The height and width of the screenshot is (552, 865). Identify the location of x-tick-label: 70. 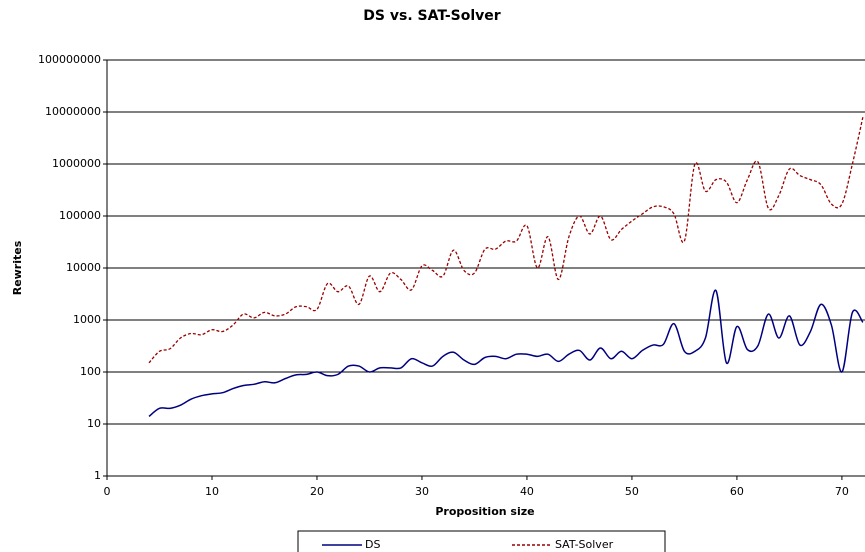
(842, 491).